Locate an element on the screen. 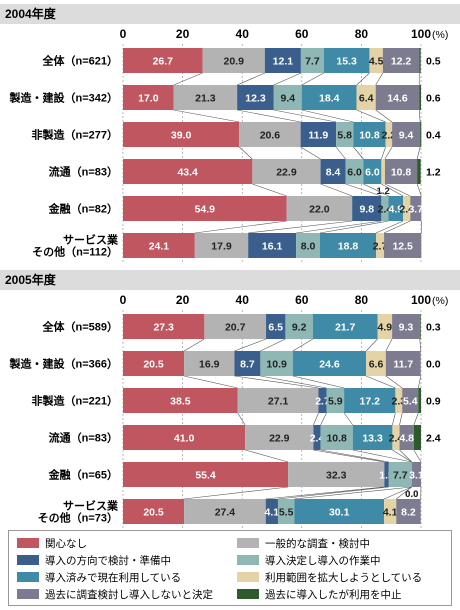 The image size is (460, 610). legend-label: 導入決定し導入の作業中 is located at coordinates (323, 561).